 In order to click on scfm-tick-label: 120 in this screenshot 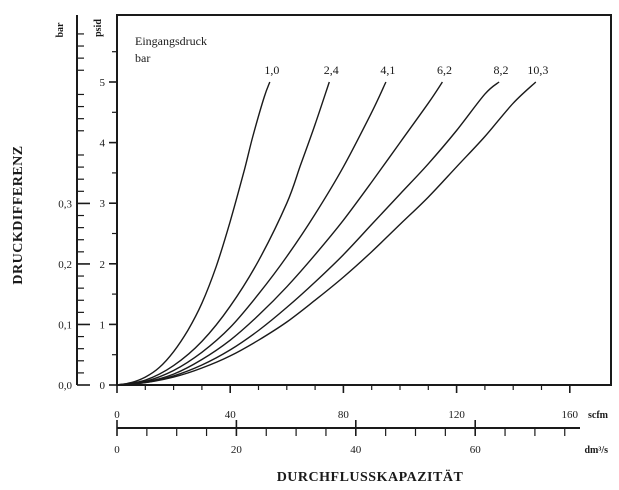, I will do `click(456, 415)`.